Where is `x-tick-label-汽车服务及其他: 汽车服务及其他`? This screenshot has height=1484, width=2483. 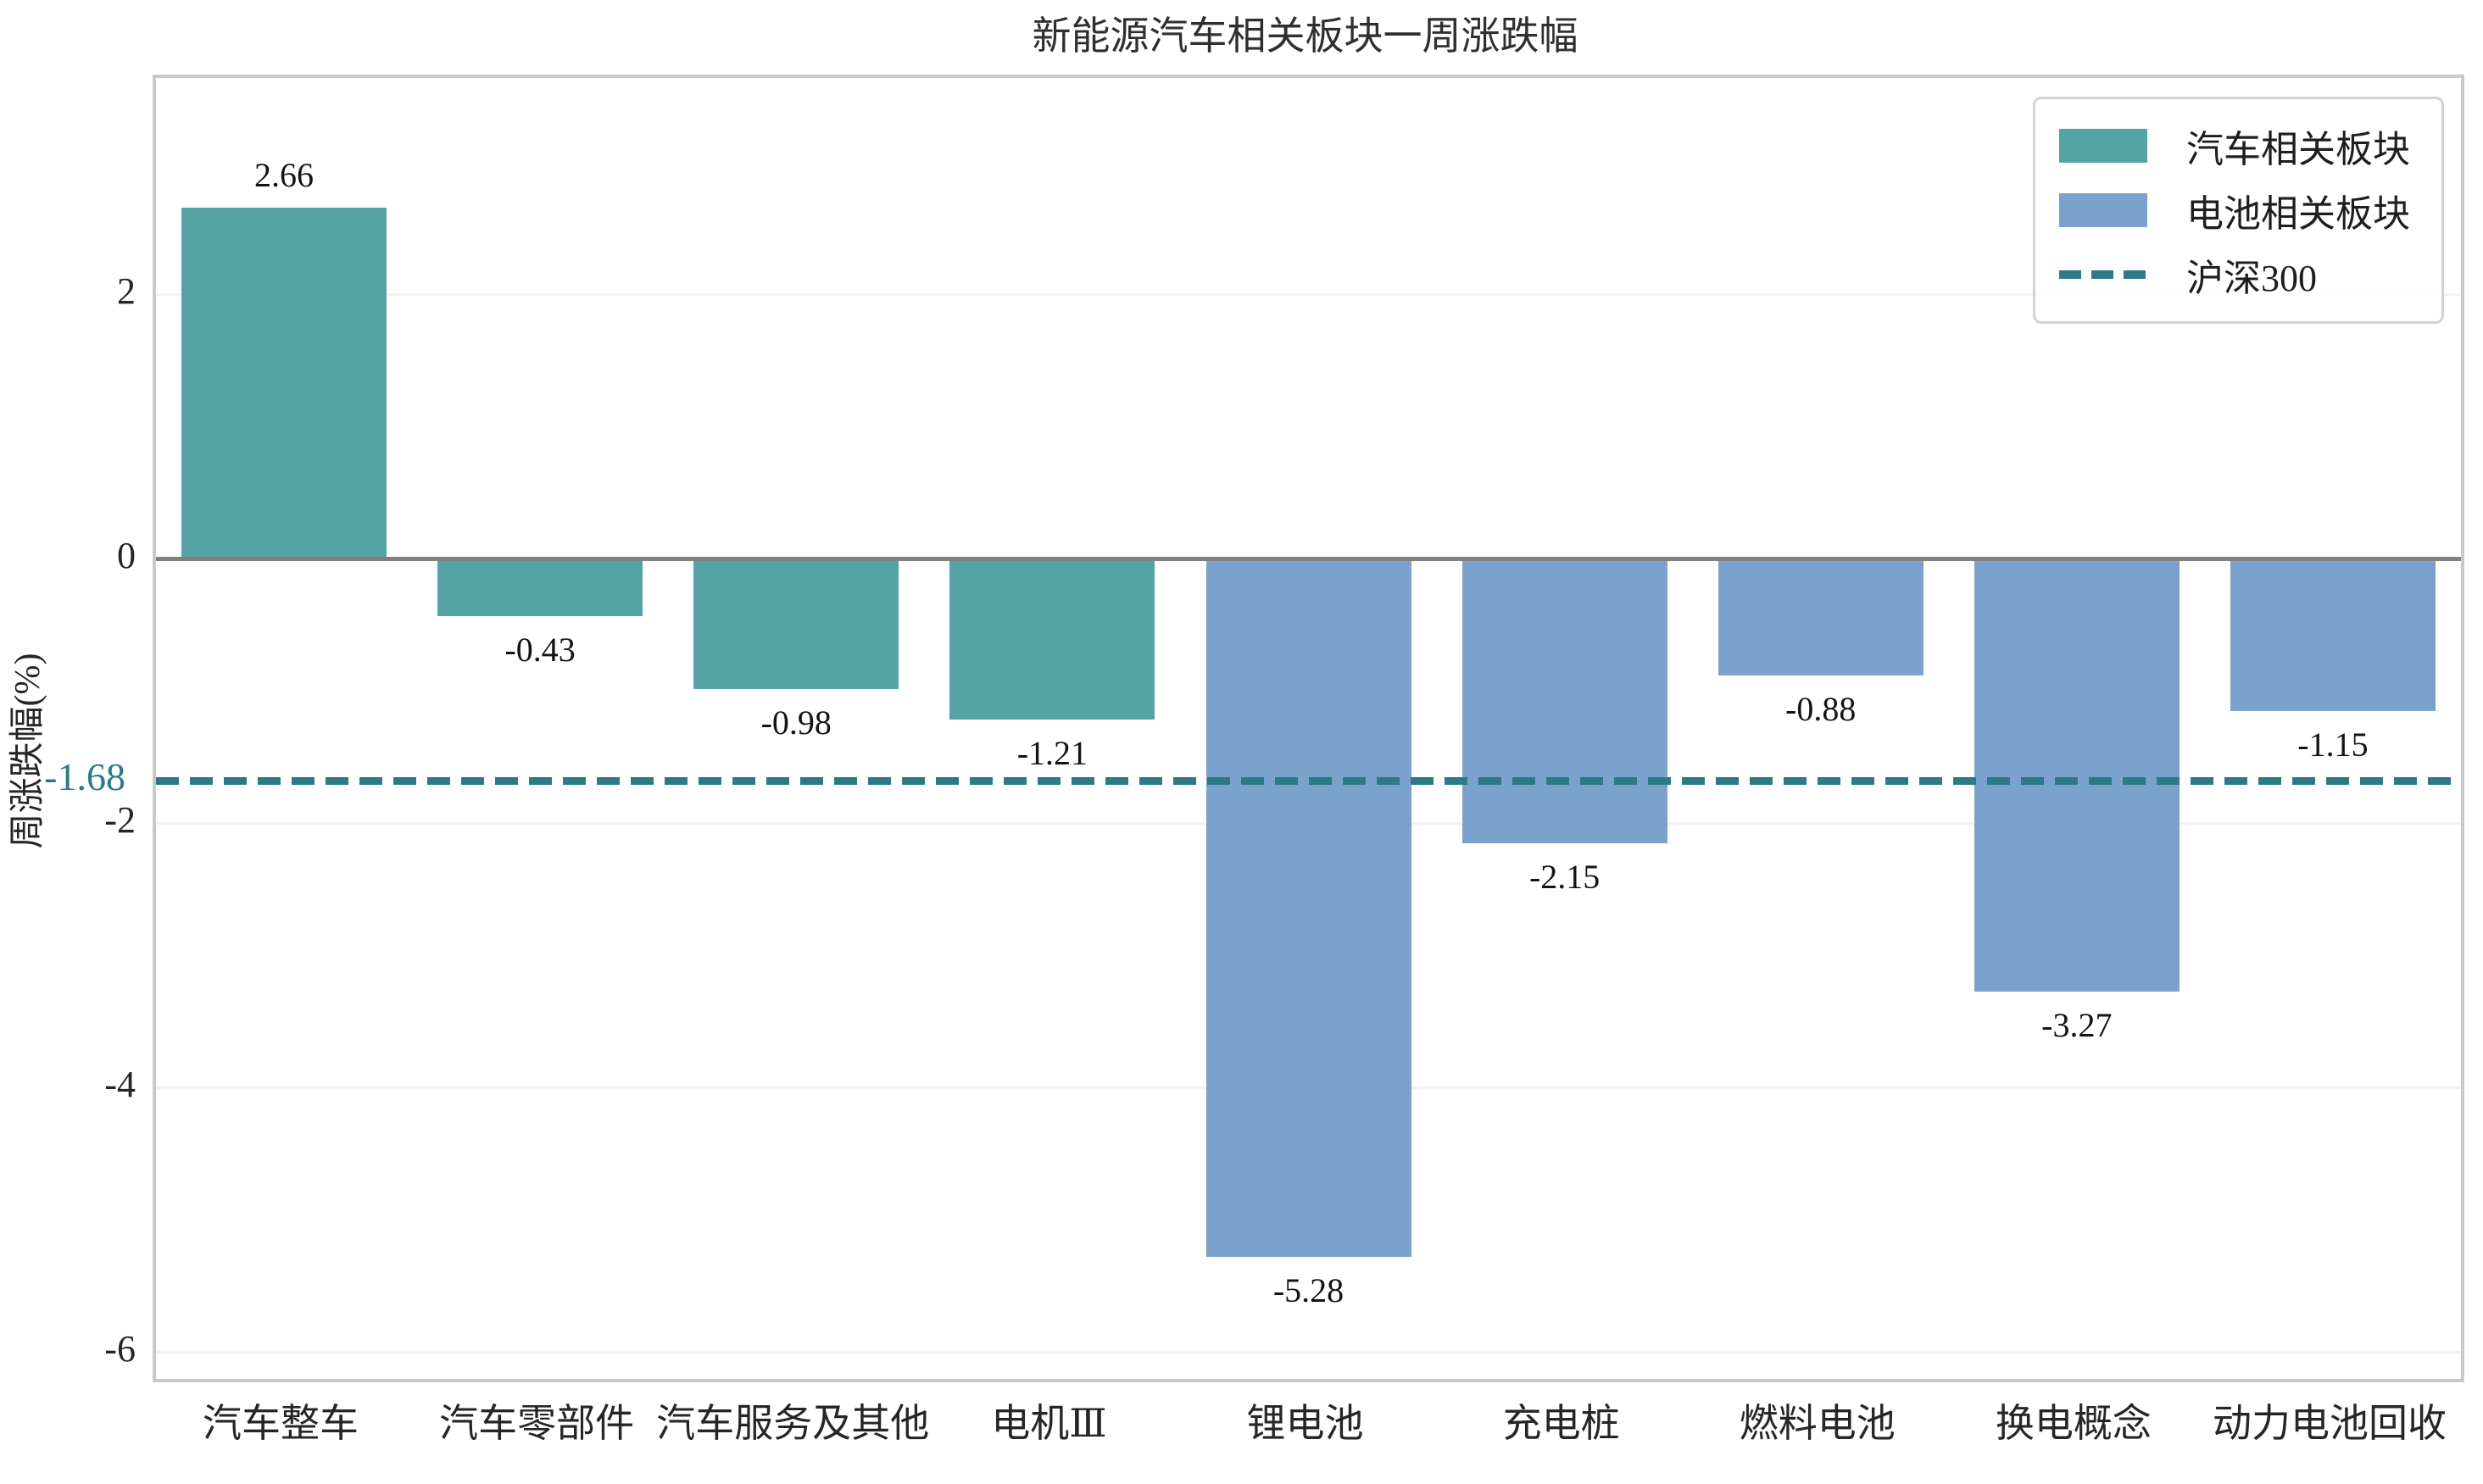 x-tick-label-汽车服务及其他: 汽车服务及其他 is located at coordinates (793, 1424).